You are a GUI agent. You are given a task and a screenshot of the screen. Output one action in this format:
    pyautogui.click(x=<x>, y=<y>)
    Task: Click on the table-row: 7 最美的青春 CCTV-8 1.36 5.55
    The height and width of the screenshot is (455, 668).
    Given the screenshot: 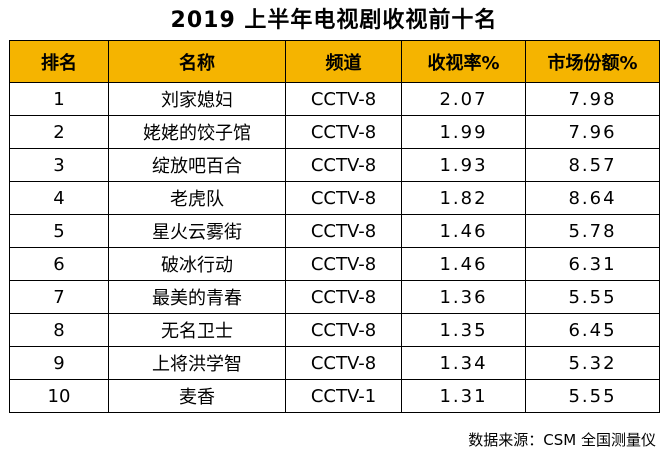 What is the action you would take?
    pyautogui.click(x=334, y=297)
    